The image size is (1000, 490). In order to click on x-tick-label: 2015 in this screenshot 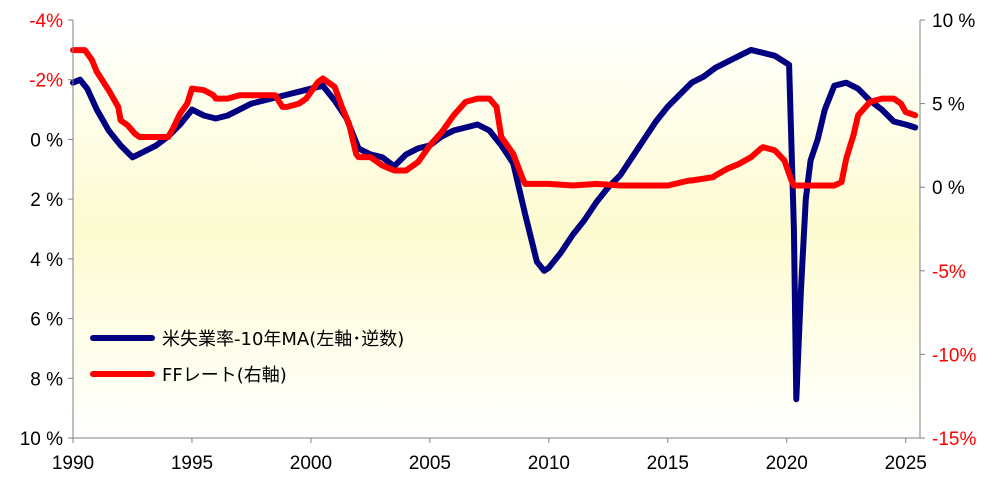, I will do `click(668, 463)`.